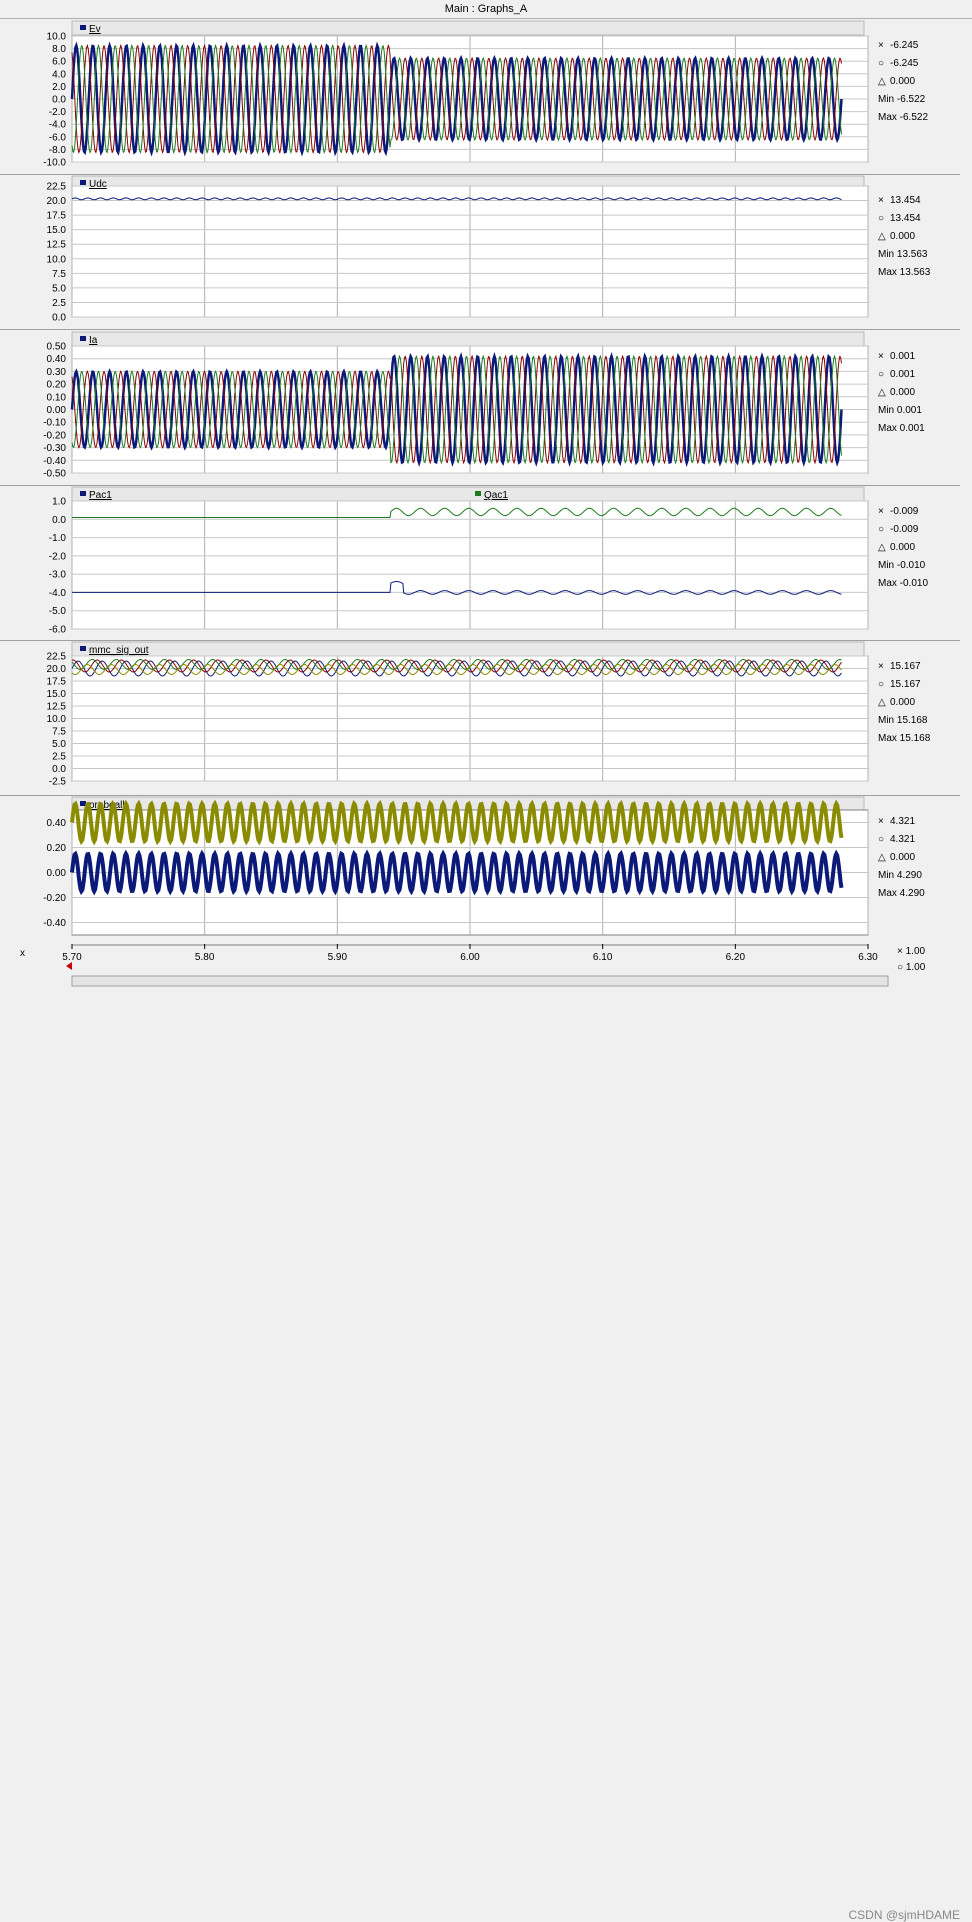  I want to click on watermark: CSDN @sjmHDAME, so click(904, 1915).